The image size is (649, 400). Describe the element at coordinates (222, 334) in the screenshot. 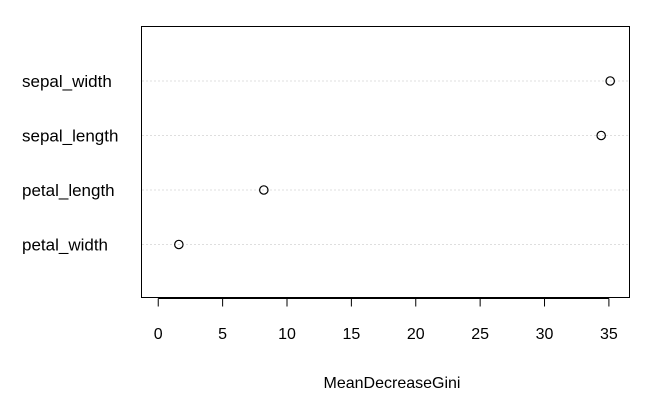

I see `x-tick-label-5: 5` at that location.